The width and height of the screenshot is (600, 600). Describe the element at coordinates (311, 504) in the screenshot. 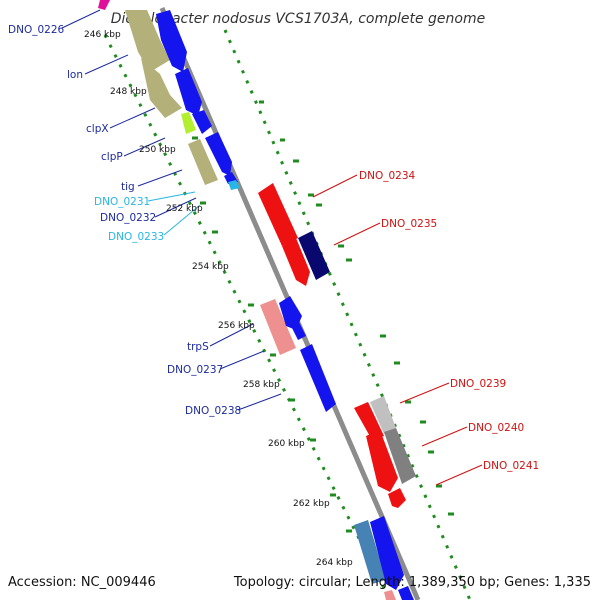

I see `tick-label: 262 kbp` at that location.